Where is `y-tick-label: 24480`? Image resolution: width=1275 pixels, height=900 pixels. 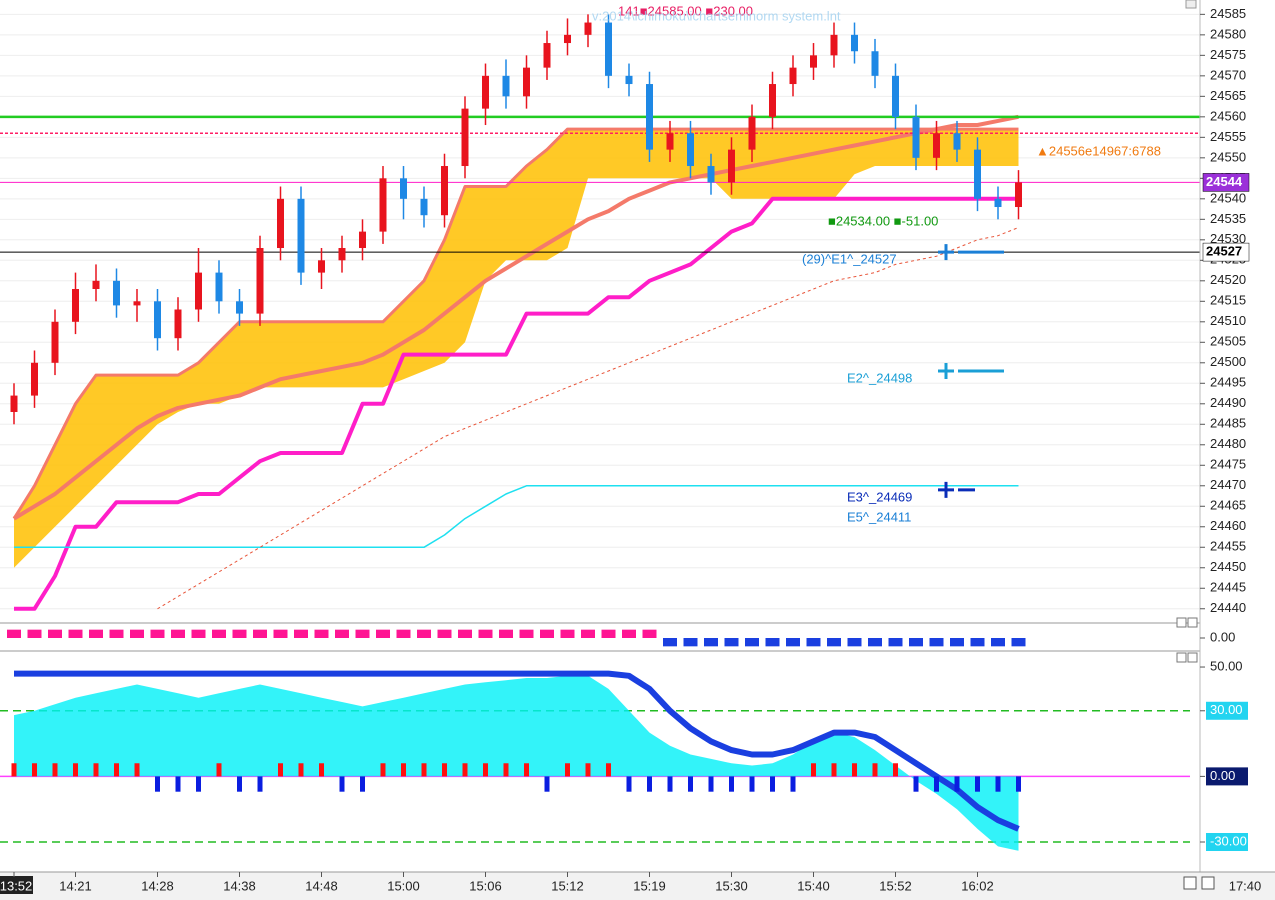 y-tick-label: 24480 is located at coordinates (1228, 443).